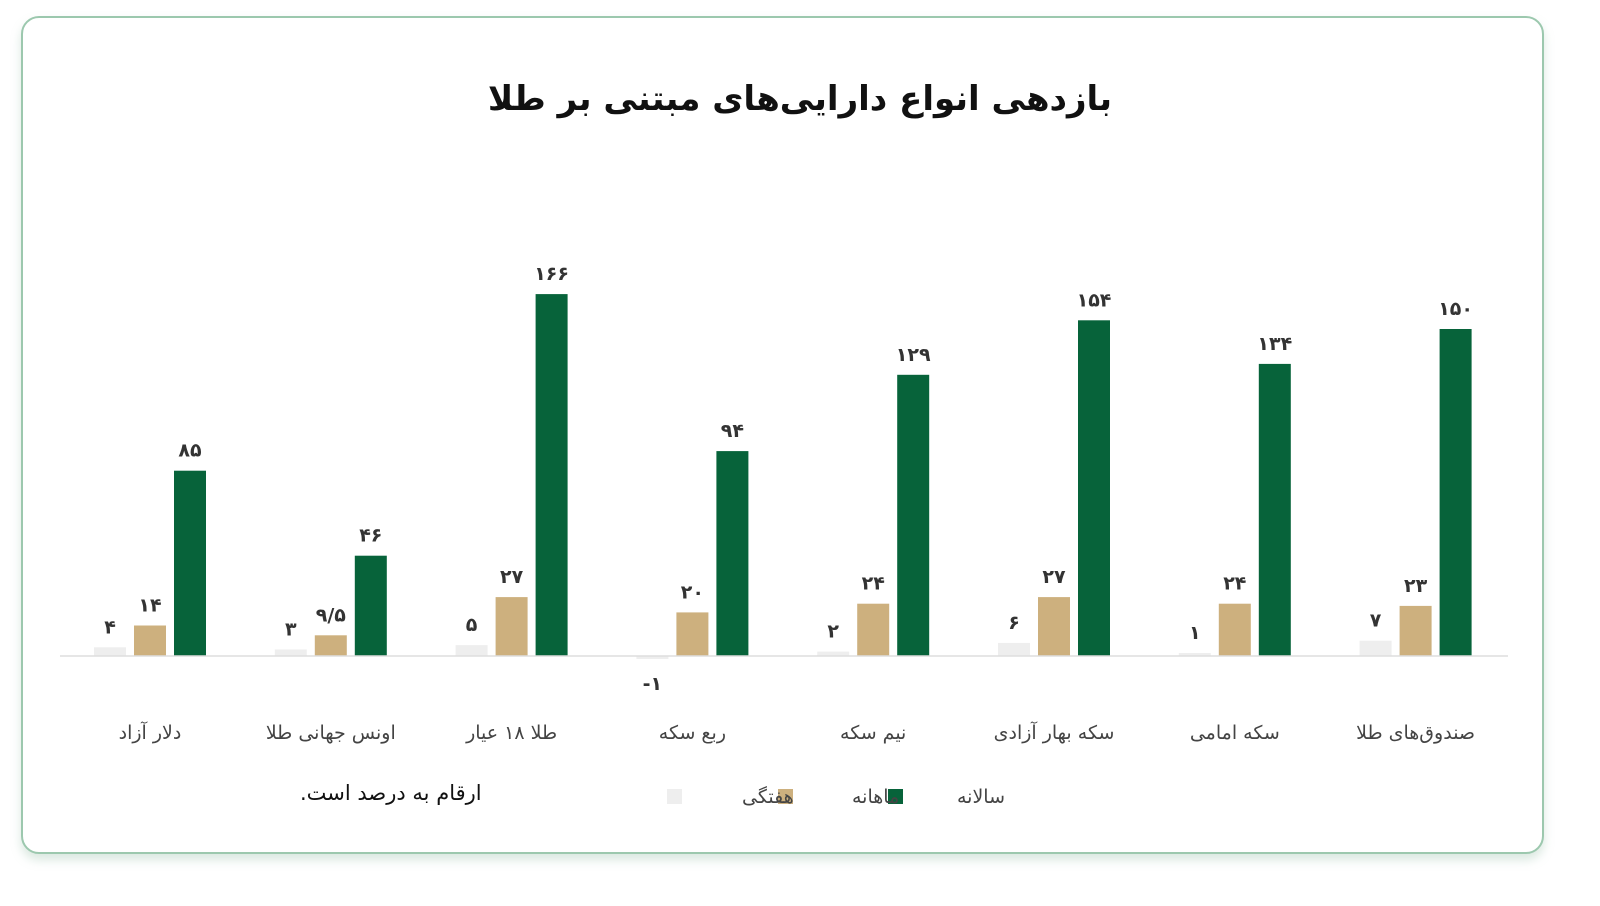 The height and width of the screenshot is (906, 1600). Describe the element at coordinates (1274, 344) in the screenshot. I see `value-label-2-6: ۱۳۴` at that location.